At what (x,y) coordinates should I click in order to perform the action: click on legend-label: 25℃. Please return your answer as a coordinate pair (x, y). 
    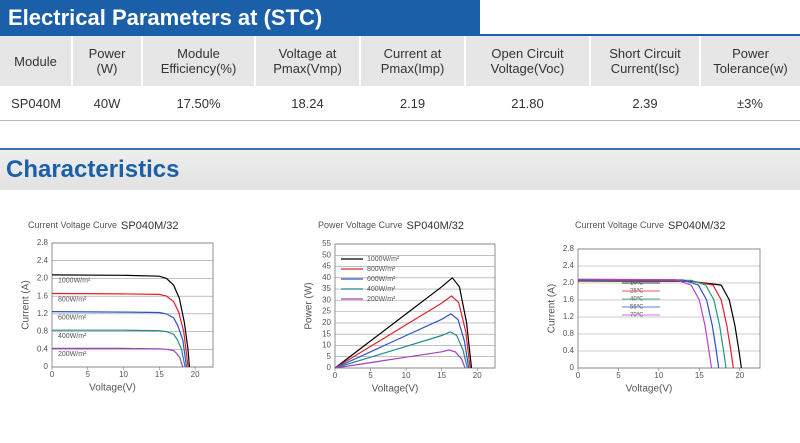
    Looking at the image, I should click on (637, 292).